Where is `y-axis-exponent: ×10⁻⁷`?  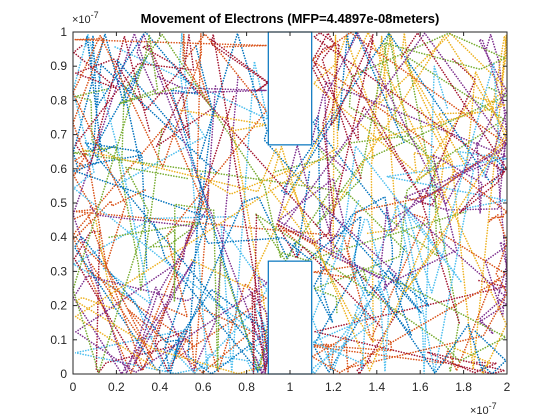
y-axis-exponent: ×10⁻⁷ is located at coordinates (85, 18).